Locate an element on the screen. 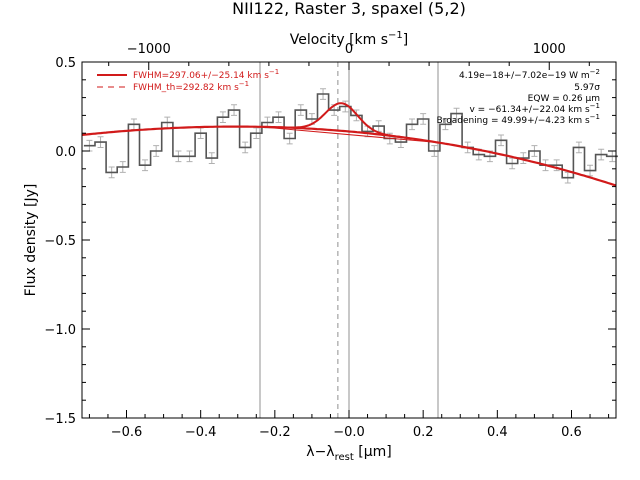  legend-label-fwhm: FWHM=297.06+/−25.14 km s−1 is located at coordinates (206, 74).